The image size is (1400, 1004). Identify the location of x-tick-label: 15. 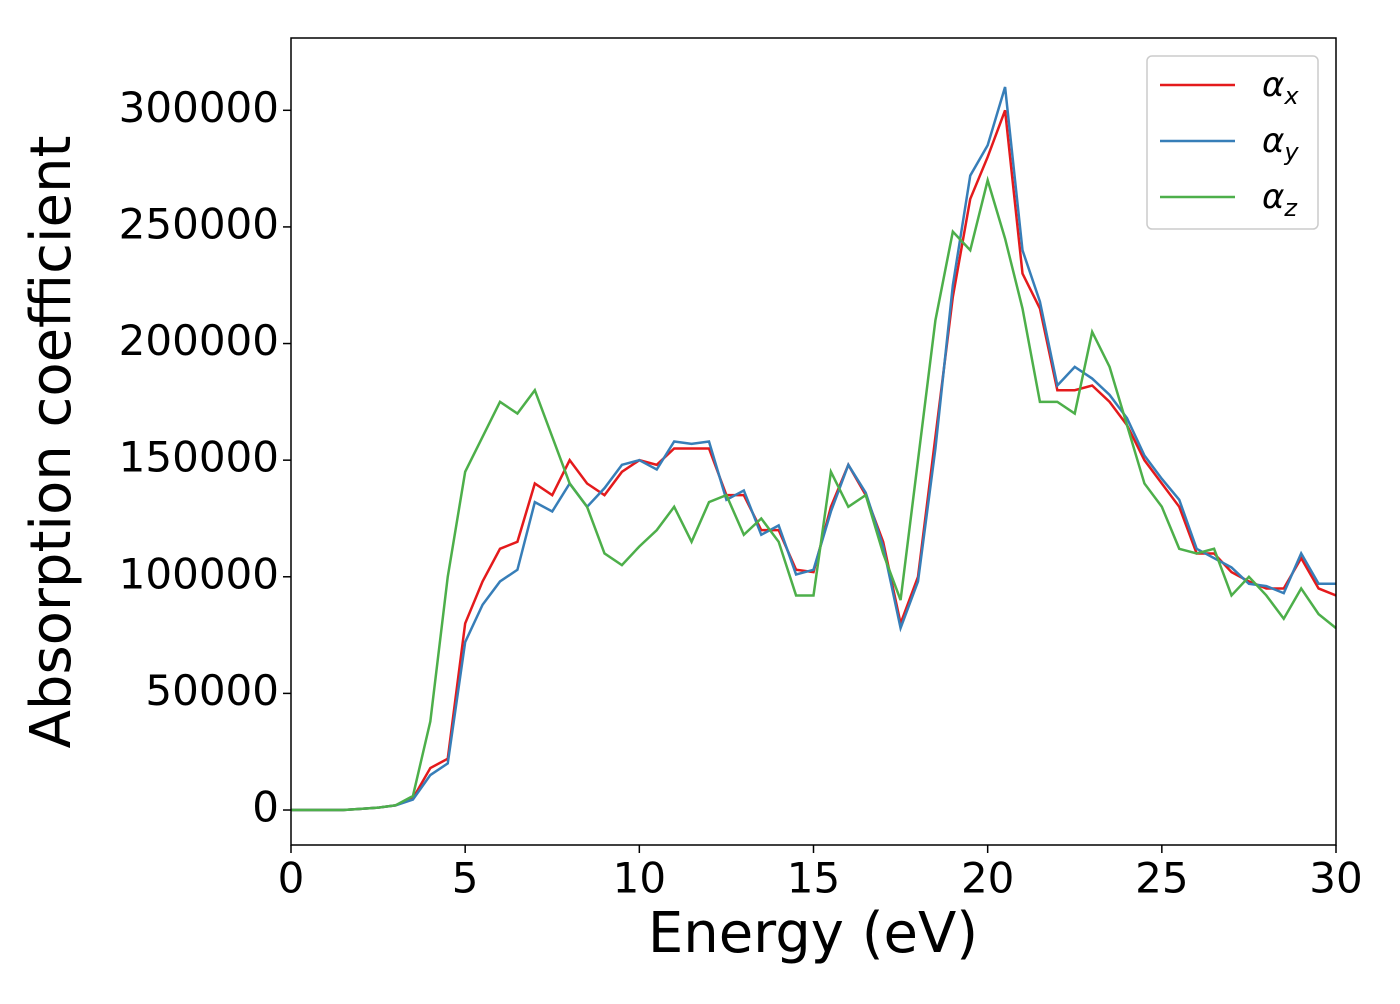
(813, 878).